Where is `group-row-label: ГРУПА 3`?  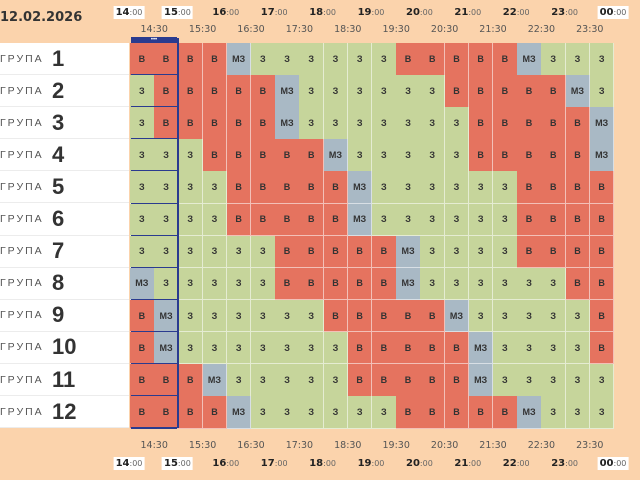 group-row-label: ГРУПА 3 is located at coordinates (64, 123).